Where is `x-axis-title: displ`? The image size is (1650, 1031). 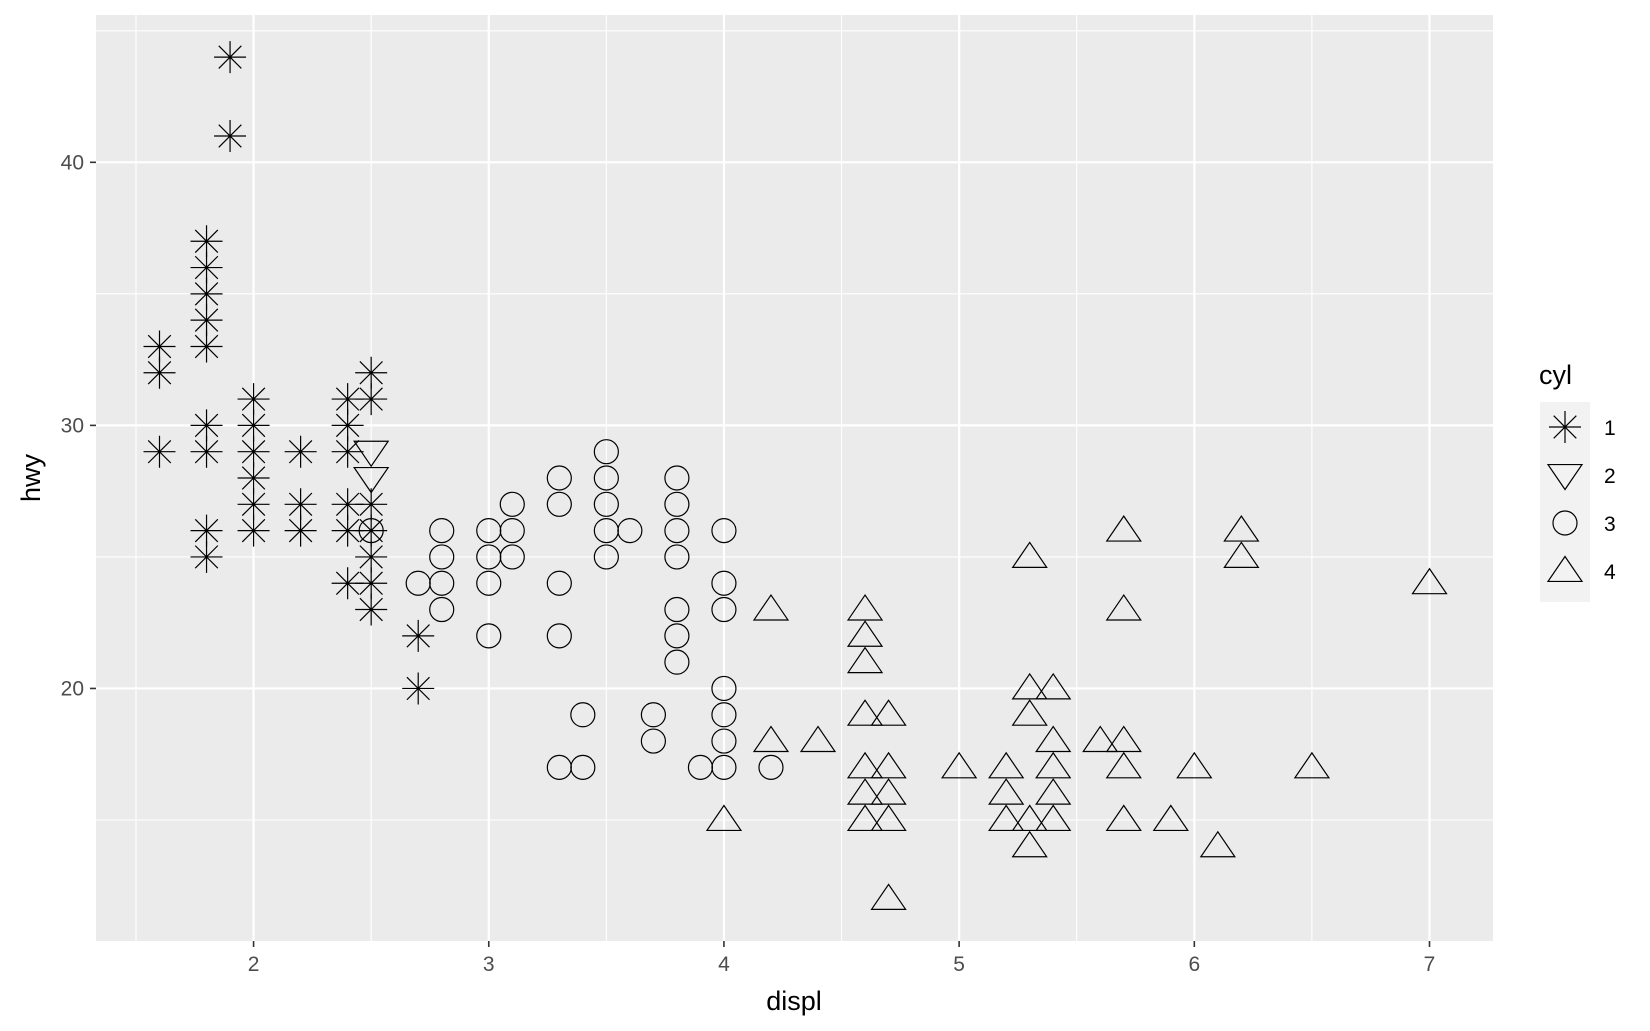
x-axis-title: displ is located at coordinates (794, 1001).